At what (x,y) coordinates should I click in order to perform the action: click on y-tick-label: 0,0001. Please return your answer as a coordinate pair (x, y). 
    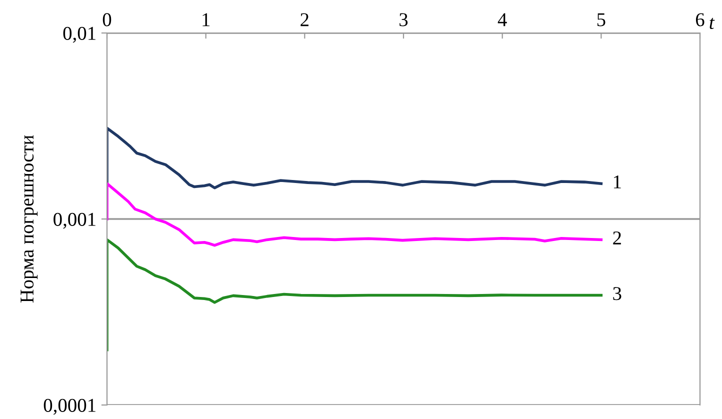
    Looking at the image, I should click on (70, 406).